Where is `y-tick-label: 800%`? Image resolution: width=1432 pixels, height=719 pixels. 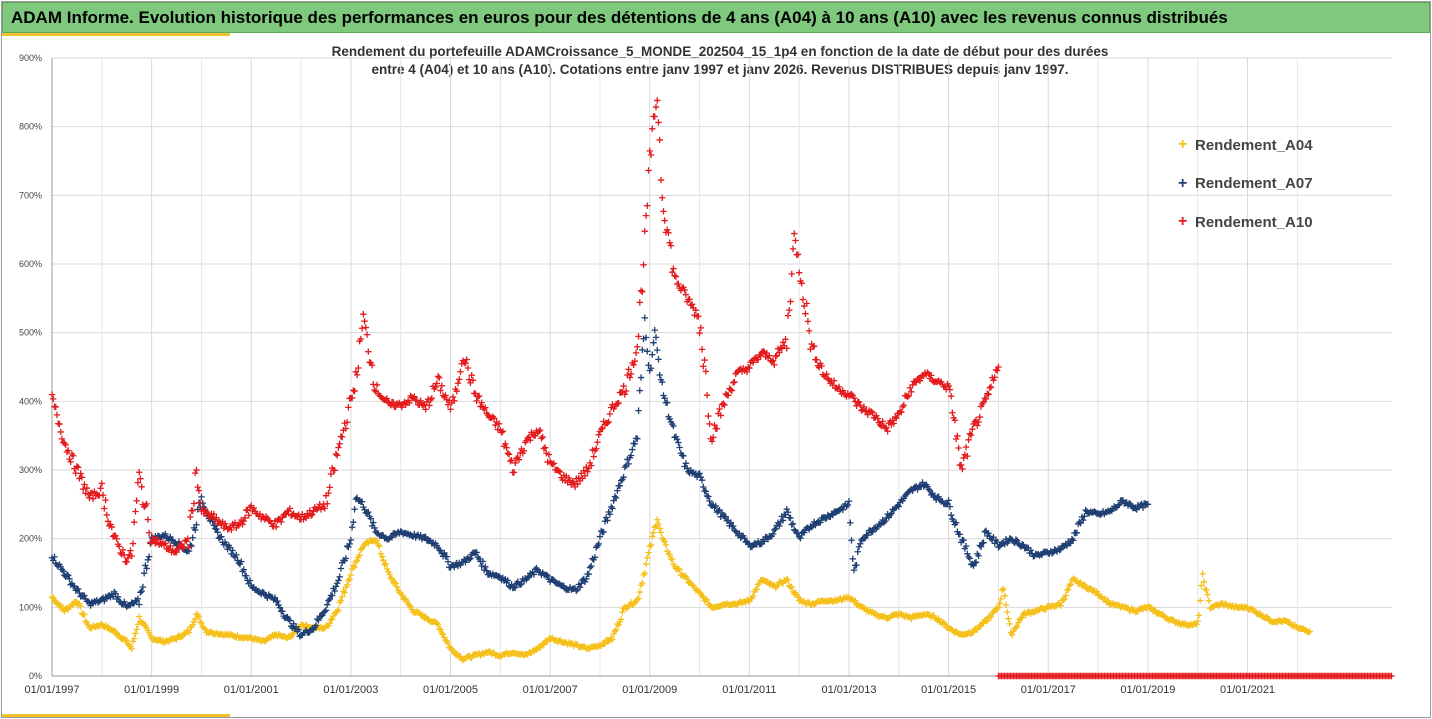 y-tick-label: 800% is located at coordinates (30, 127).